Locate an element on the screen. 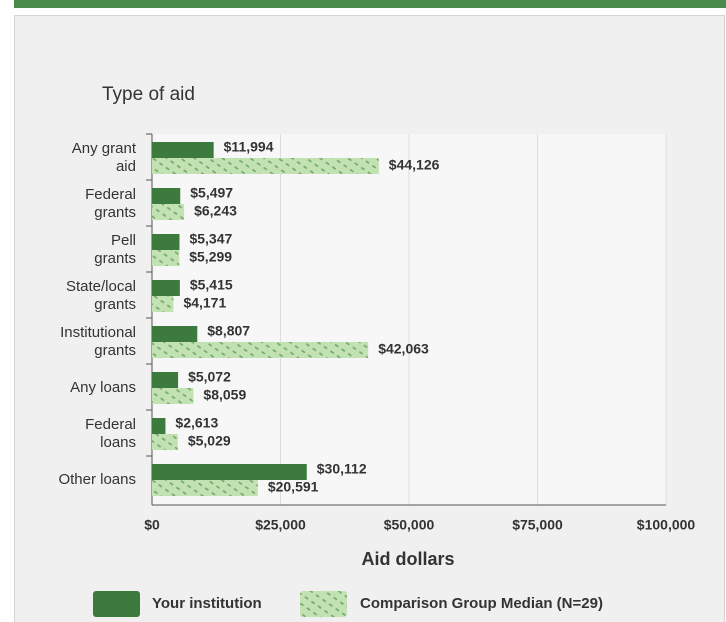 The image size is (726, 622). value-label: $5,299 is located at coordinates (210, 257).